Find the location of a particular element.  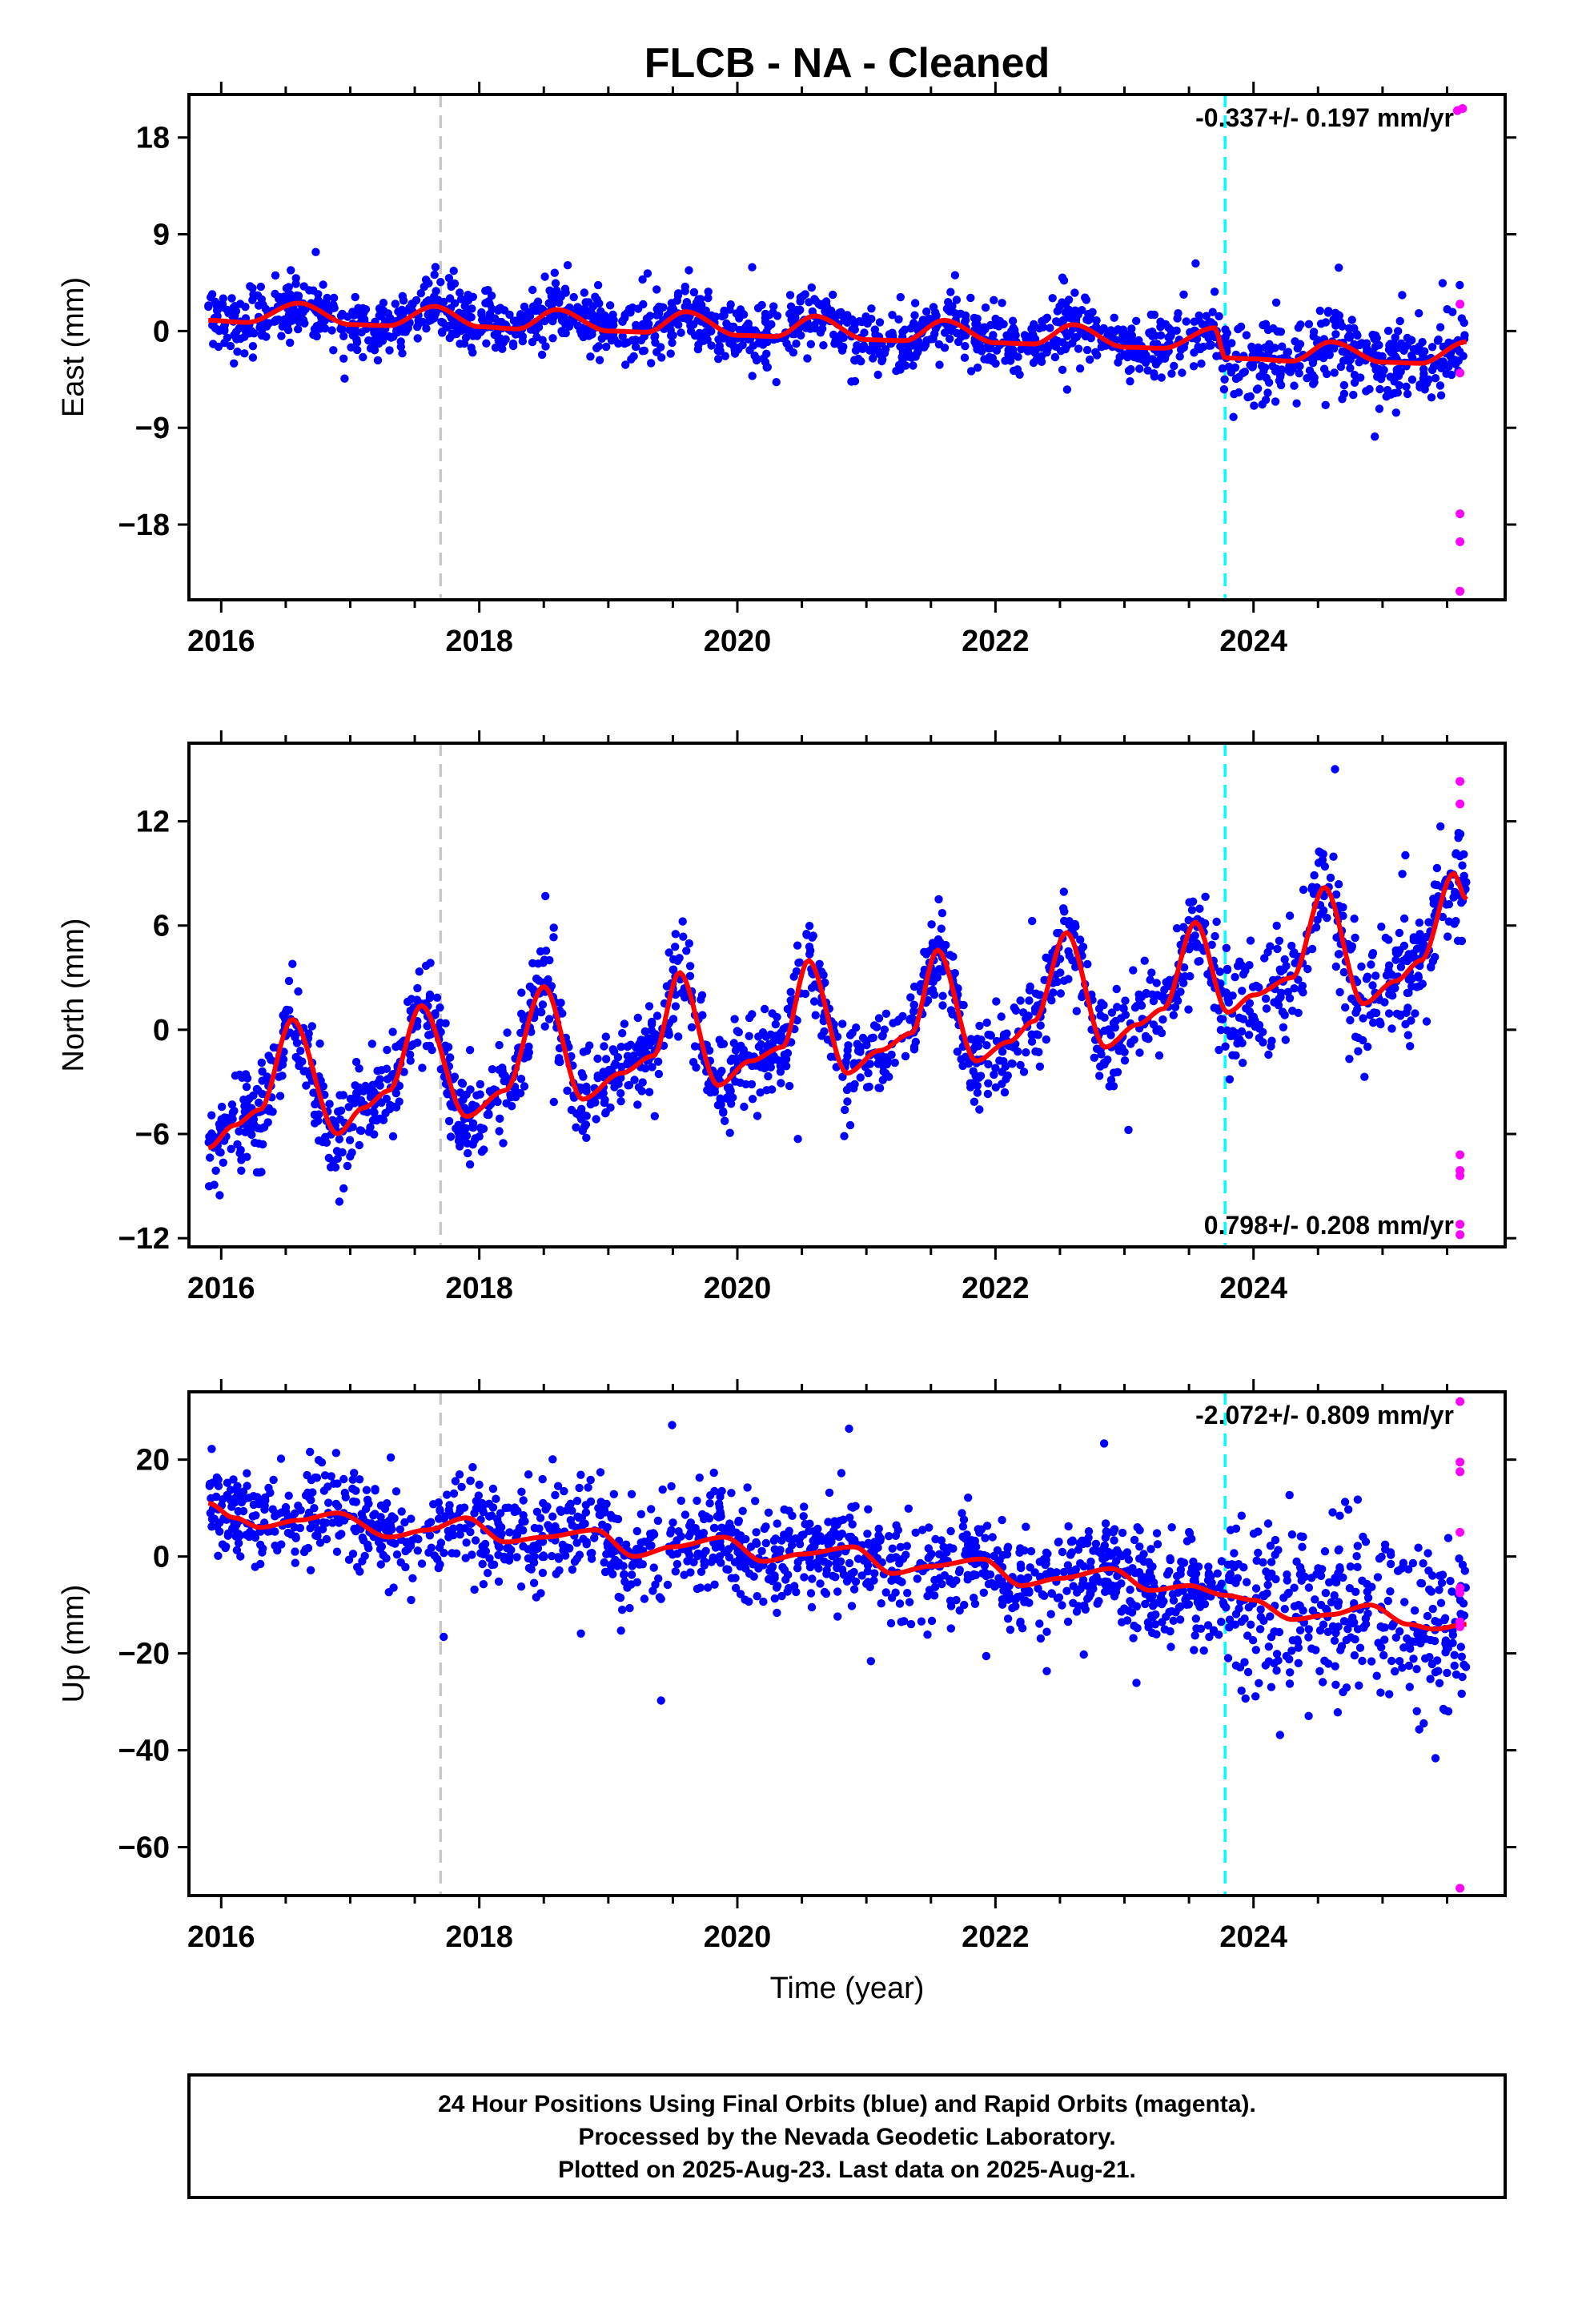

north-ylabel: North (mm) is located at coordinates (74, 995).